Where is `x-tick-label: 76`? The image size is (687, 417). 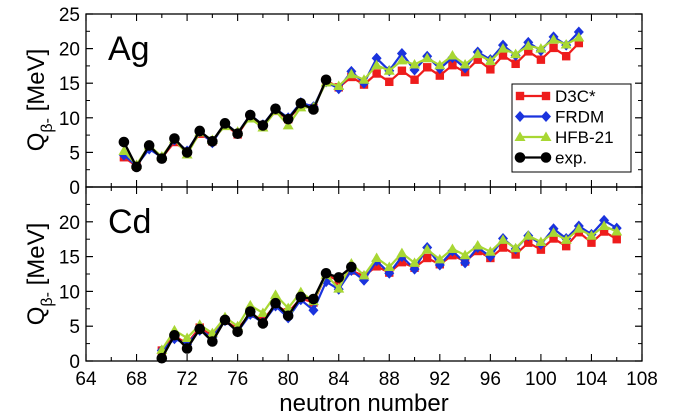
x-tick-label: 76 is located at coordinates (237, 379).